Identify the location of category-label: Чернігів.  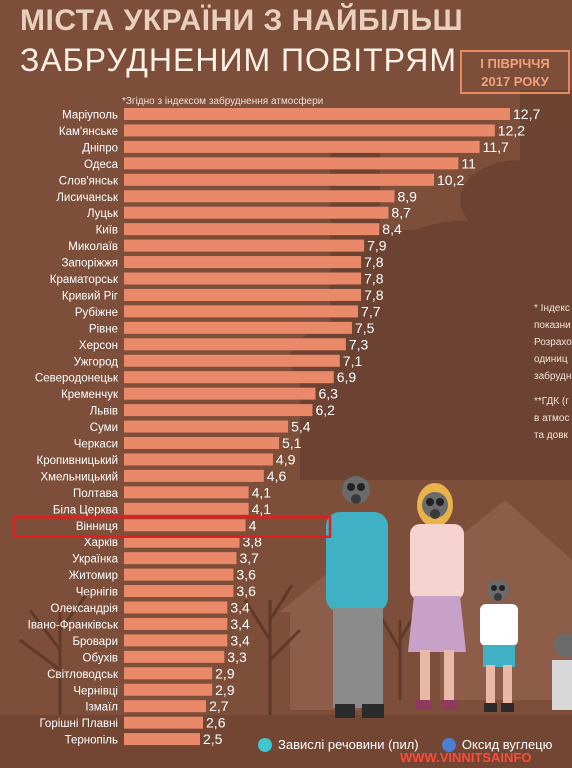
(97, 593).